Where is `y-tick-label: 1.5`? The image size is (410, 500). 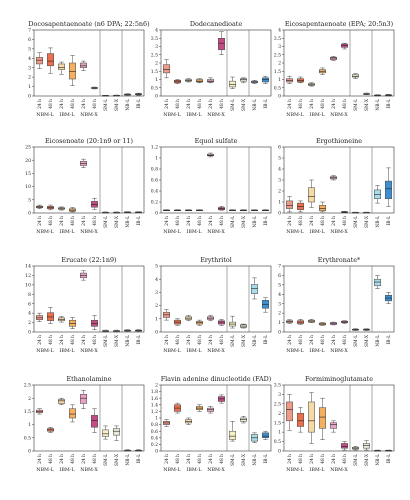 y-tick-label: 1.5 is located at coordinates (277, 423).